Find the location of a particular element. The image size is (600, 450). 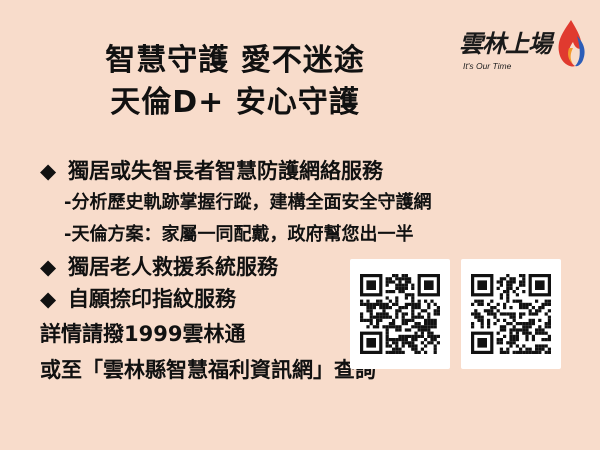

sub-item: -天倫方案：家屬一同配戴，政府幫您出一半 is located at coordinates (239, 234).